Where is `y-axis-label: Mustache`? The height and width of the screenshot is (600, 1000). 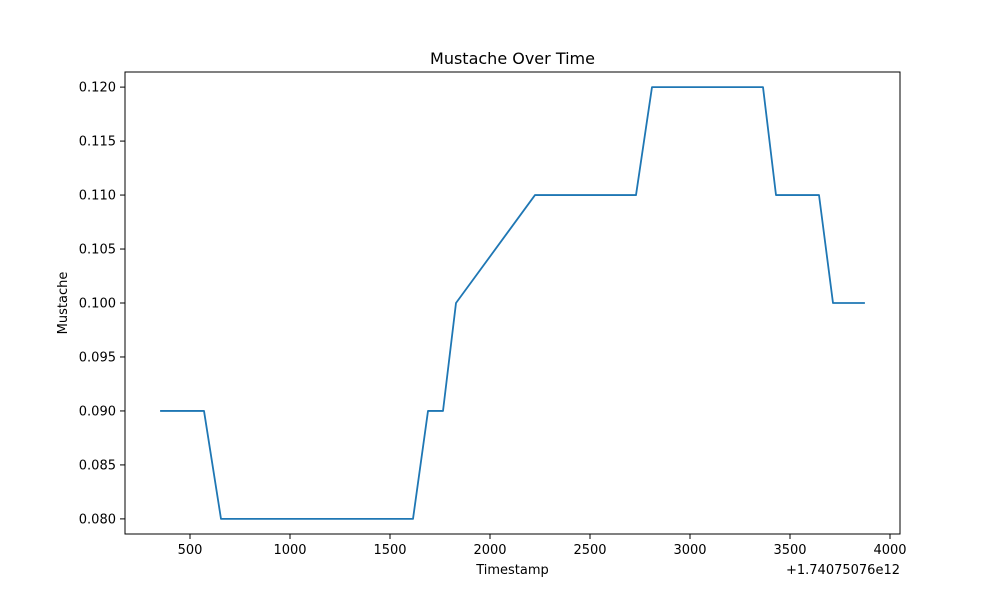 y-axis-label: Mustache is located at coordinates (63, 303).